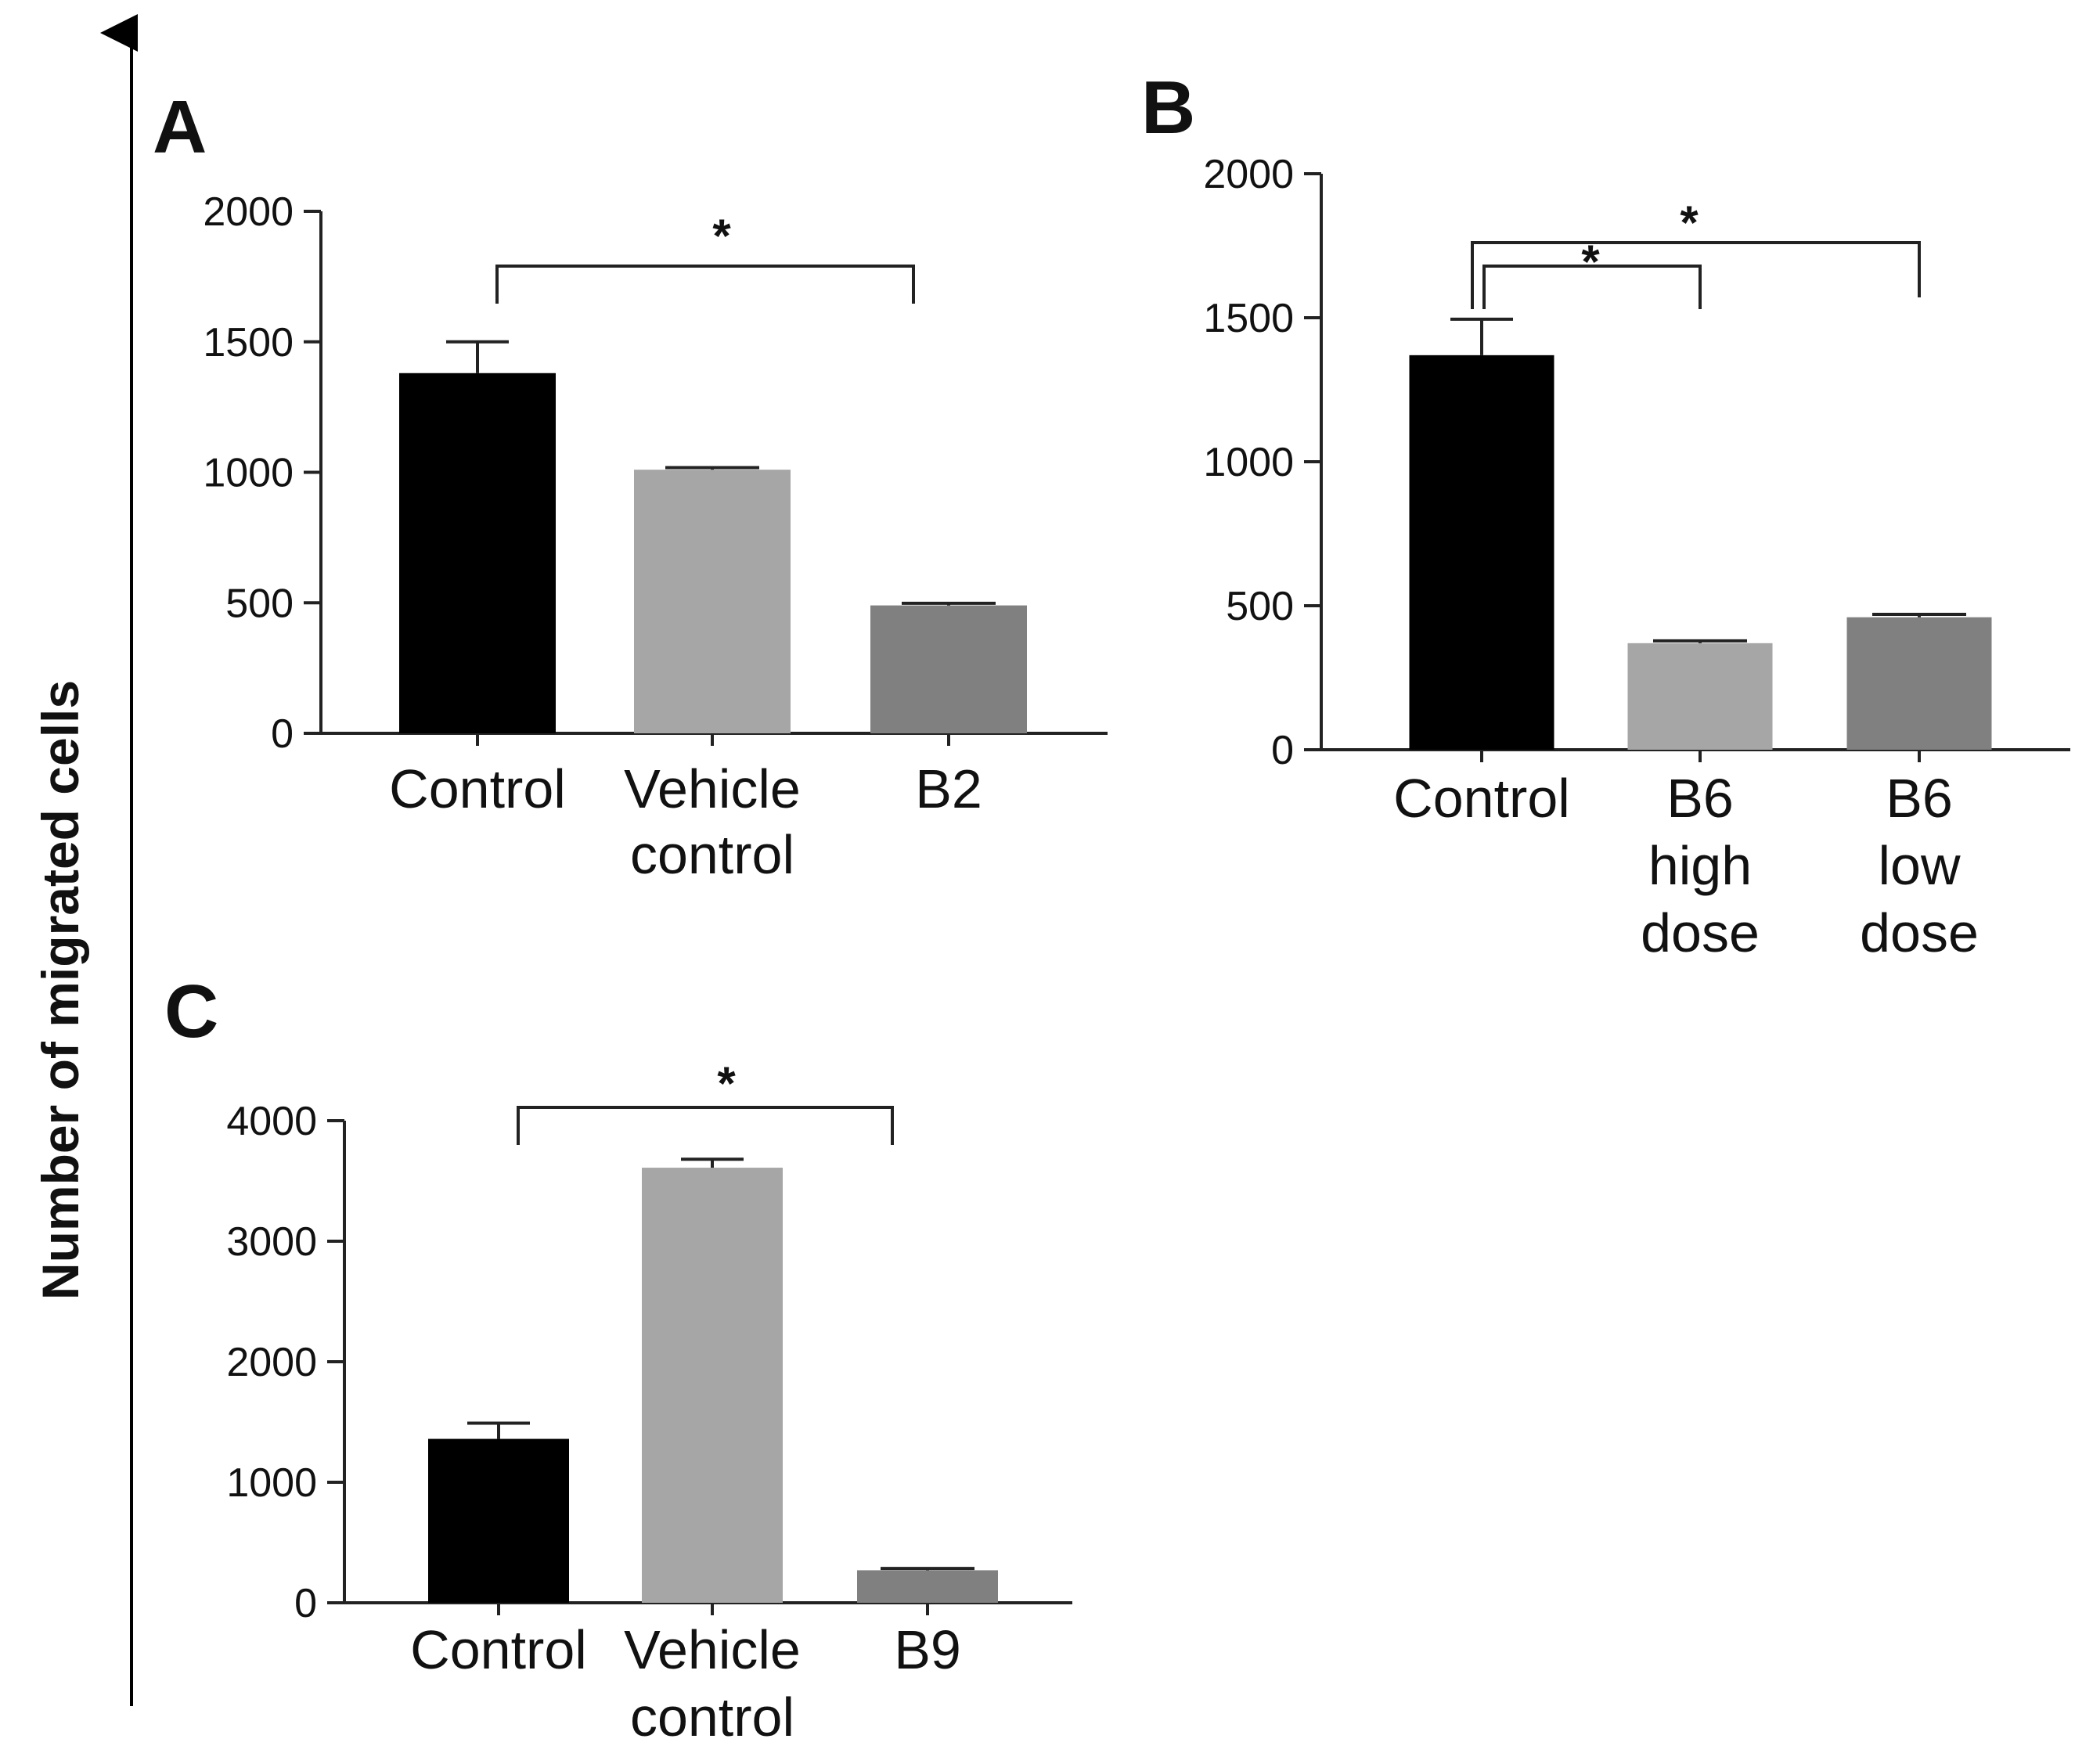 The width and height of the screenshot is (2093, 1764). I want to click on x-category-label-line: B2, so click(948, 788).